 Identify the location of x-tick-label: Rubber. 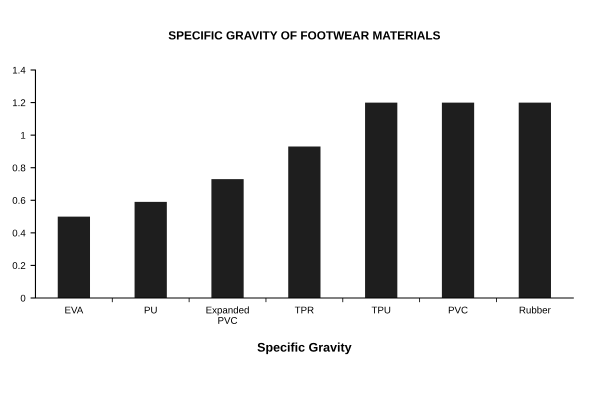
(535, 310).